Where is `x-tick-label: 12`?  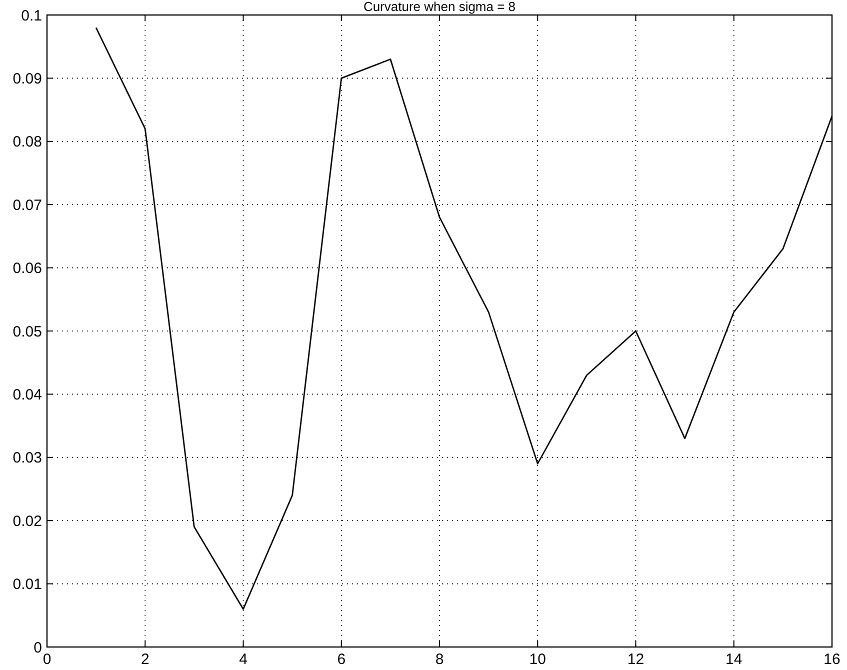 x-tick-label: 12 is located at coordinates (635, 659).